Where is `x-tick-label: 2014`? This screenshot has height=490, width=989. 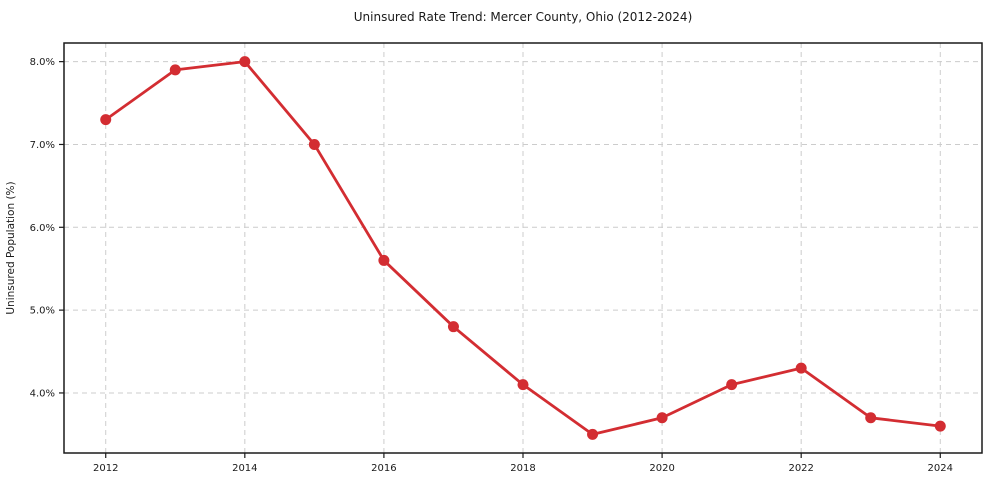 x-tick-label: 2014 is located at coordinates (244, 468).